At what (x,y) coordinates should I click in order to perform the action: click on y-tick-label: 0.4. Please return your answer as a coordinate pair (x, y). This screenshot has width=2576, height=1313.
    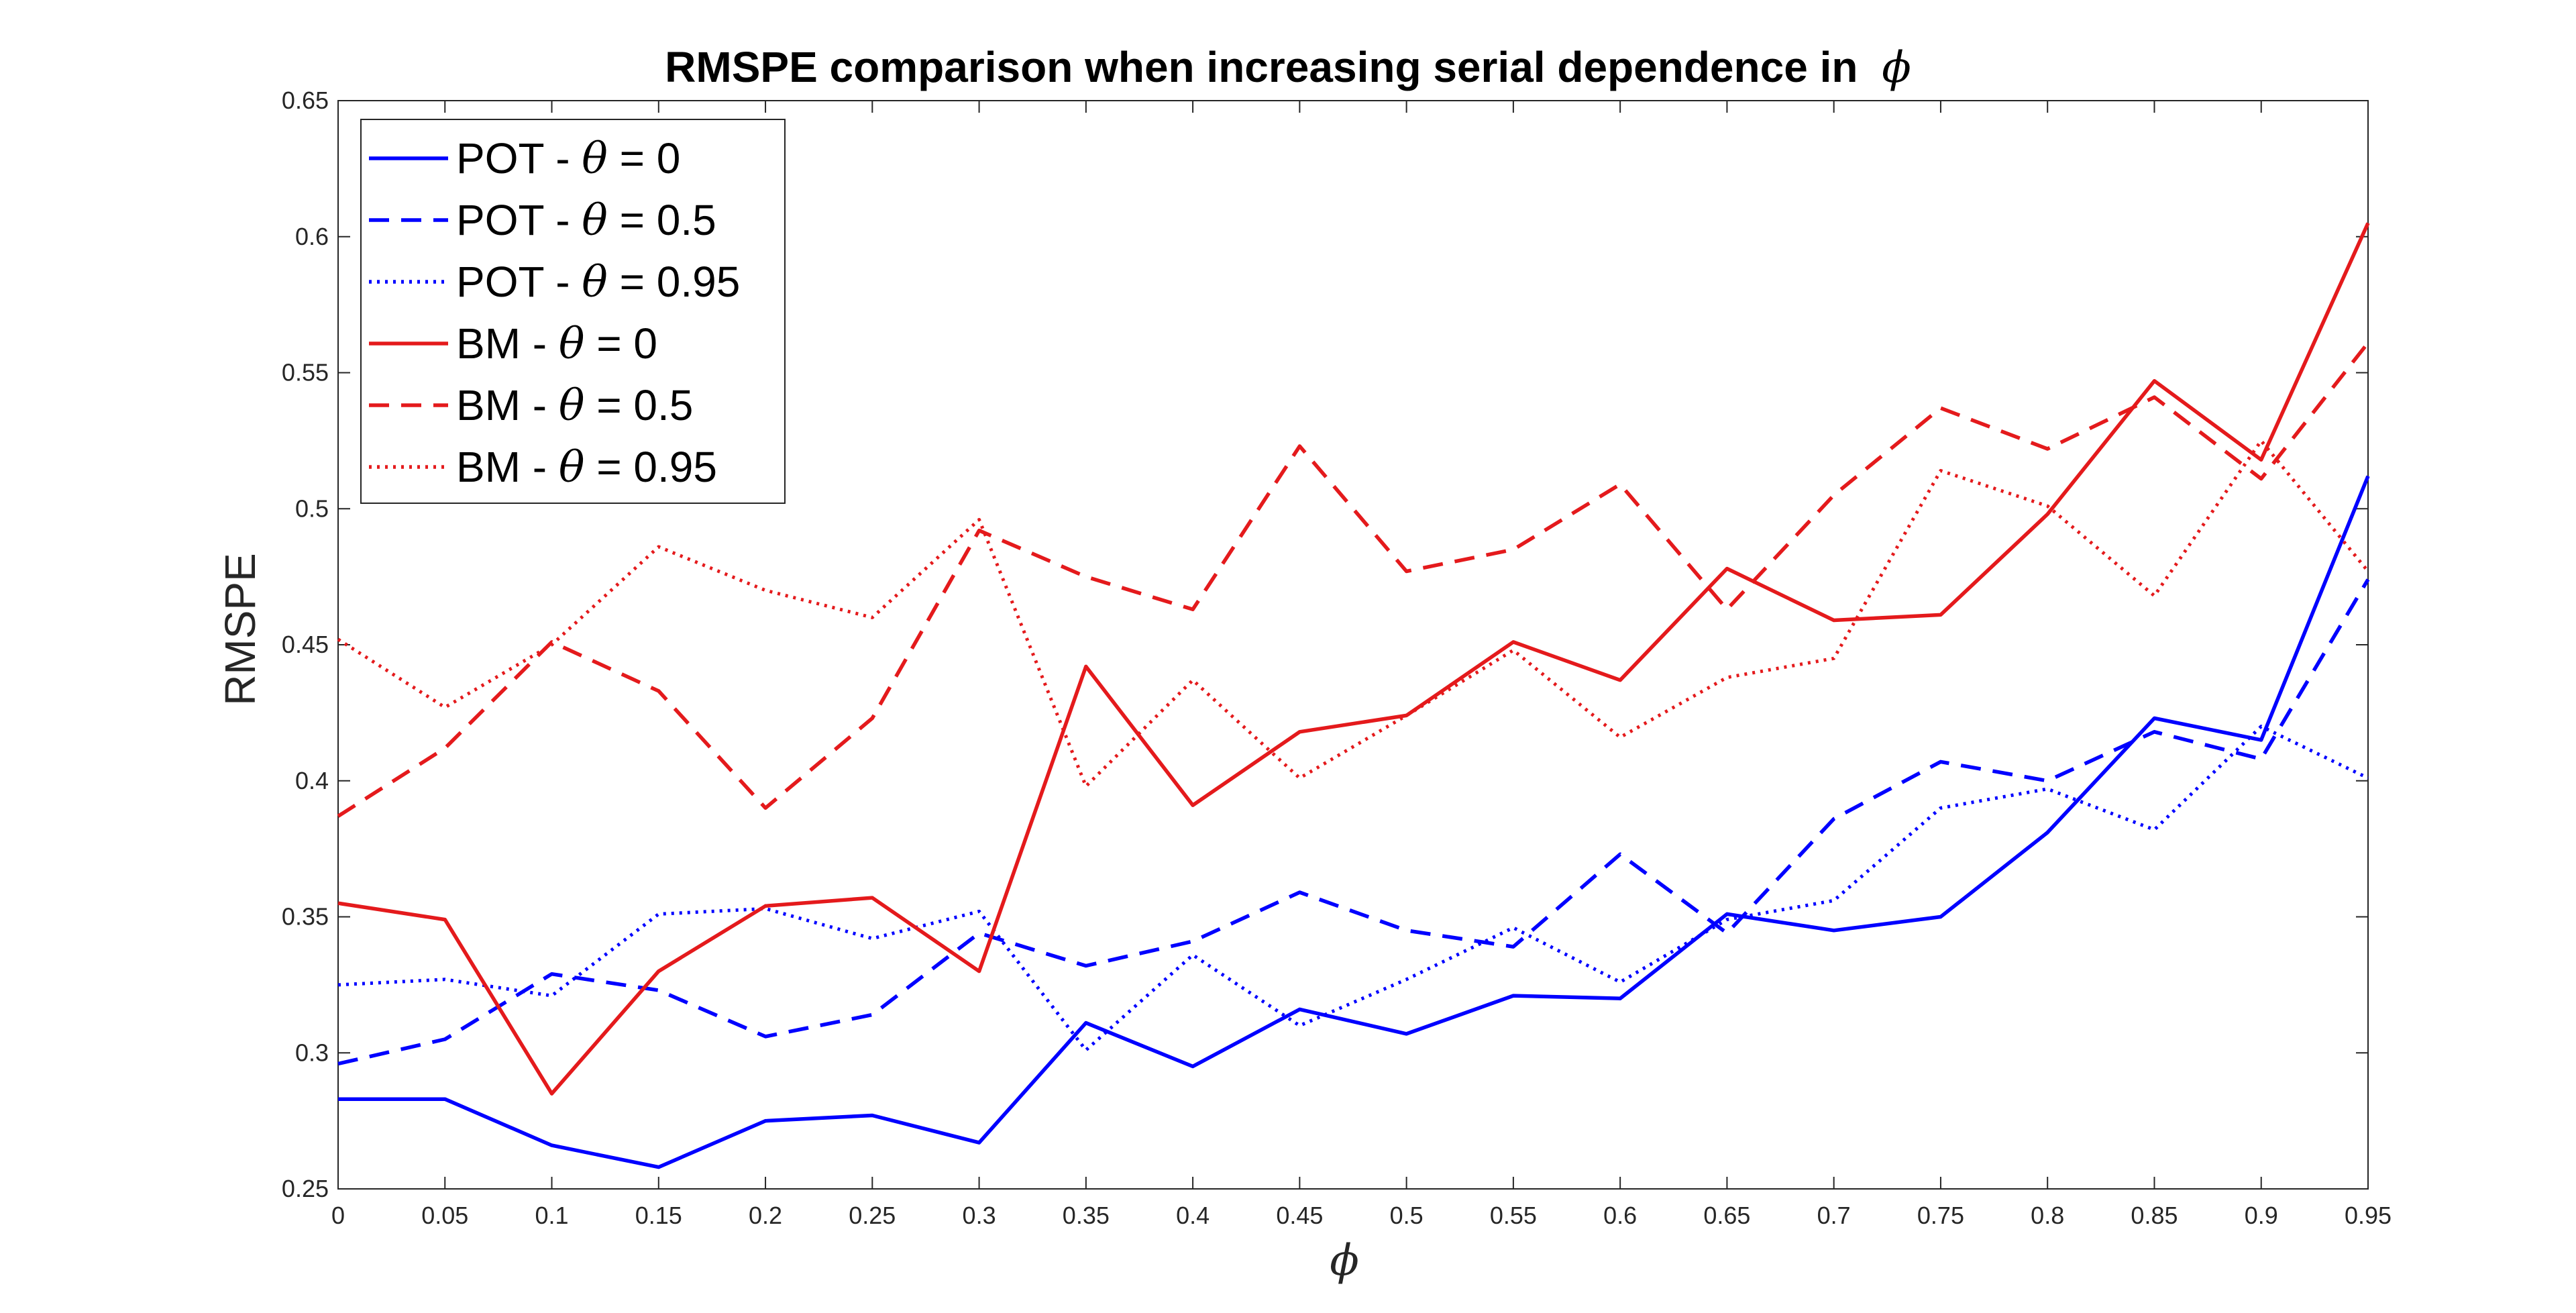
    Looking at the image, I should click on (312, 780).